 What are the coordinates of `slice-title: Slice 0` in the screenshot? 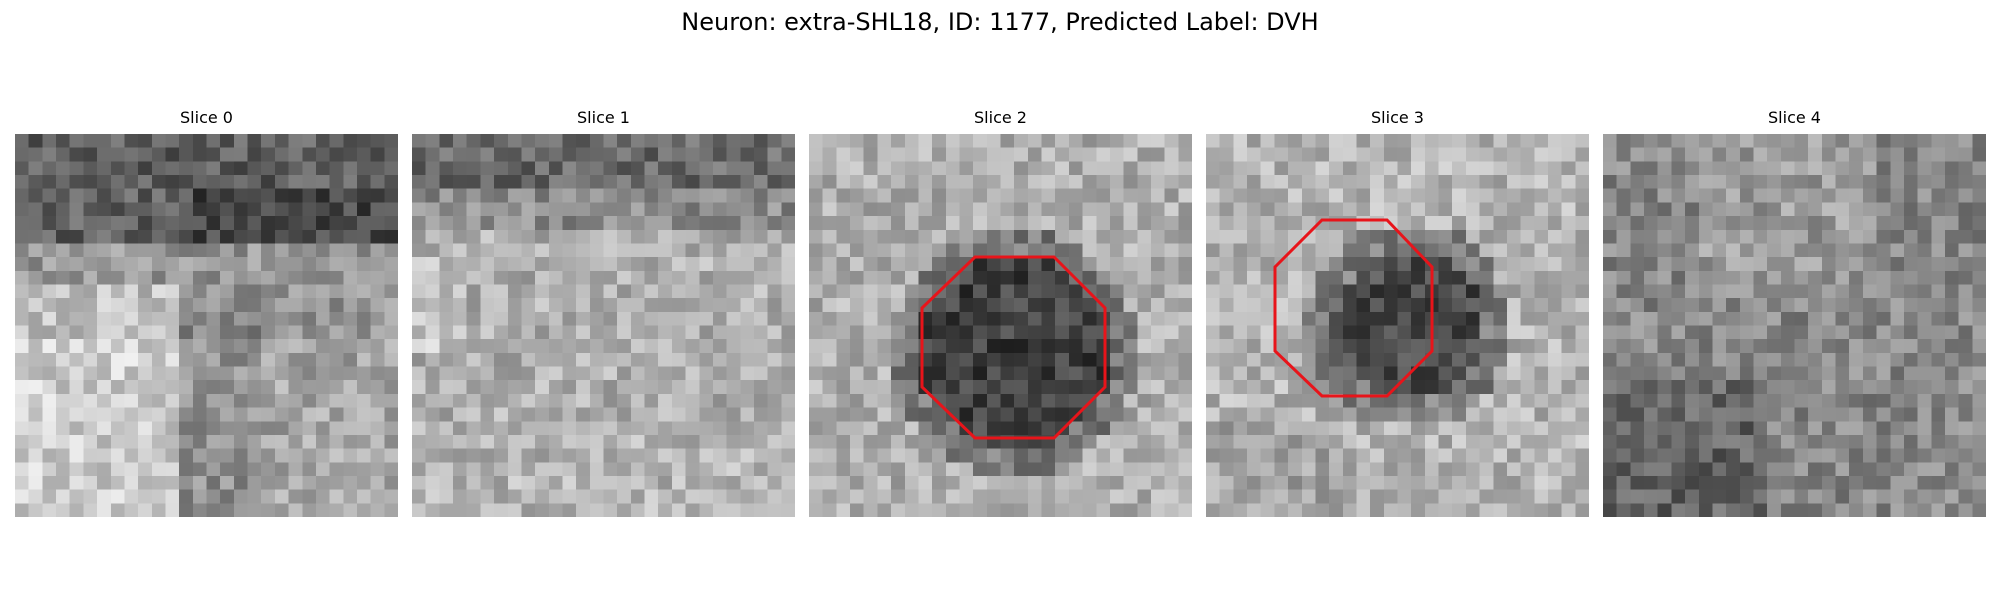 It's located at (206, 117).